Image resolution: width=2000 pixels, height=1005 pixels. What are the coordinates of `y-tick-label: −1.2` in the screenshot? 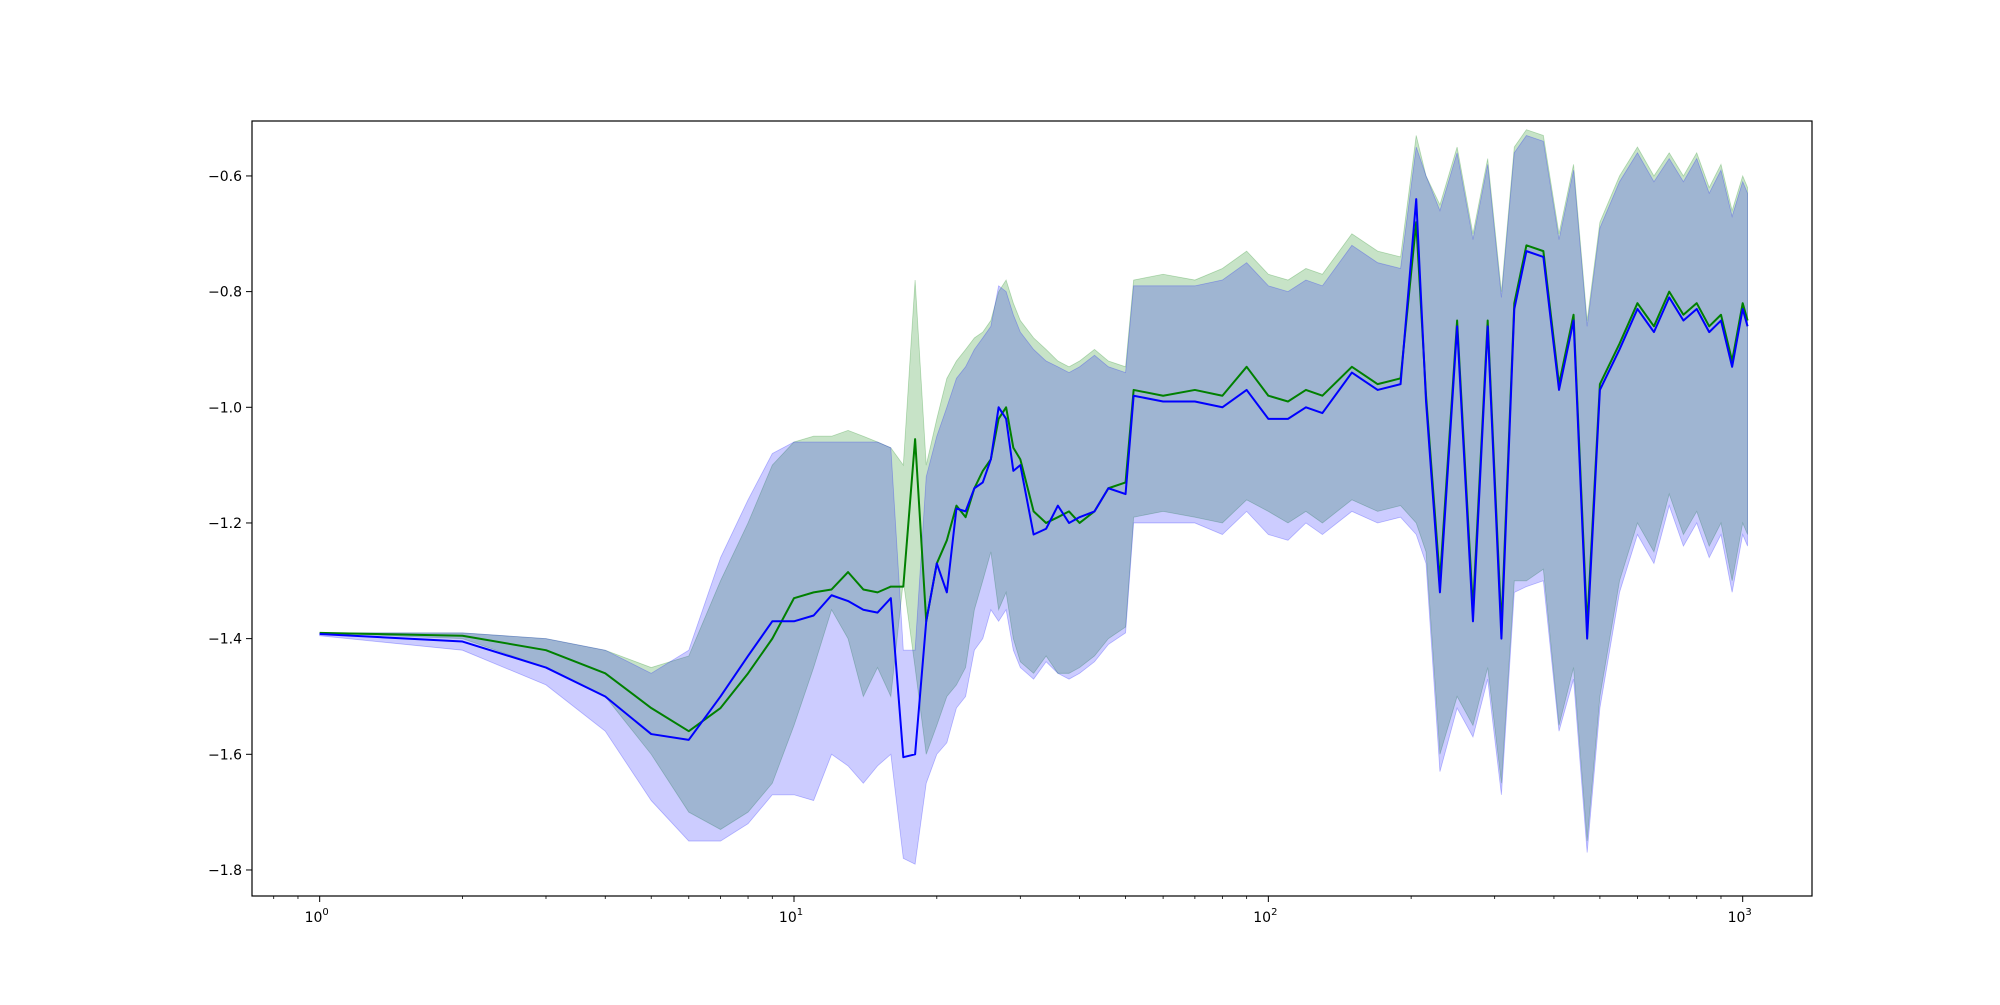 It's located at (225, 524).